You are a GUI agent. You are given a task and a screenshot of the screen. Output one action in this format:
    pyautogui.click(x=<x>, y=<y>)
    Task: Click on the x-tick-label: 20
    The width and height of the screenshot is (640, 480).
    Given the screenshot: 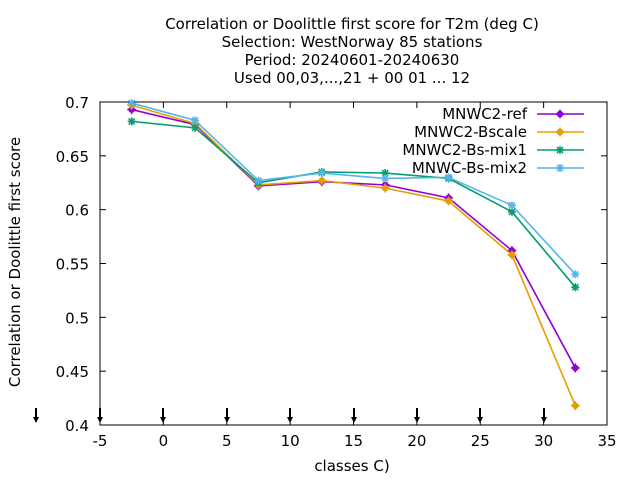 What is the action you would take?
    pyautogui.click(x=416, y=441)
    